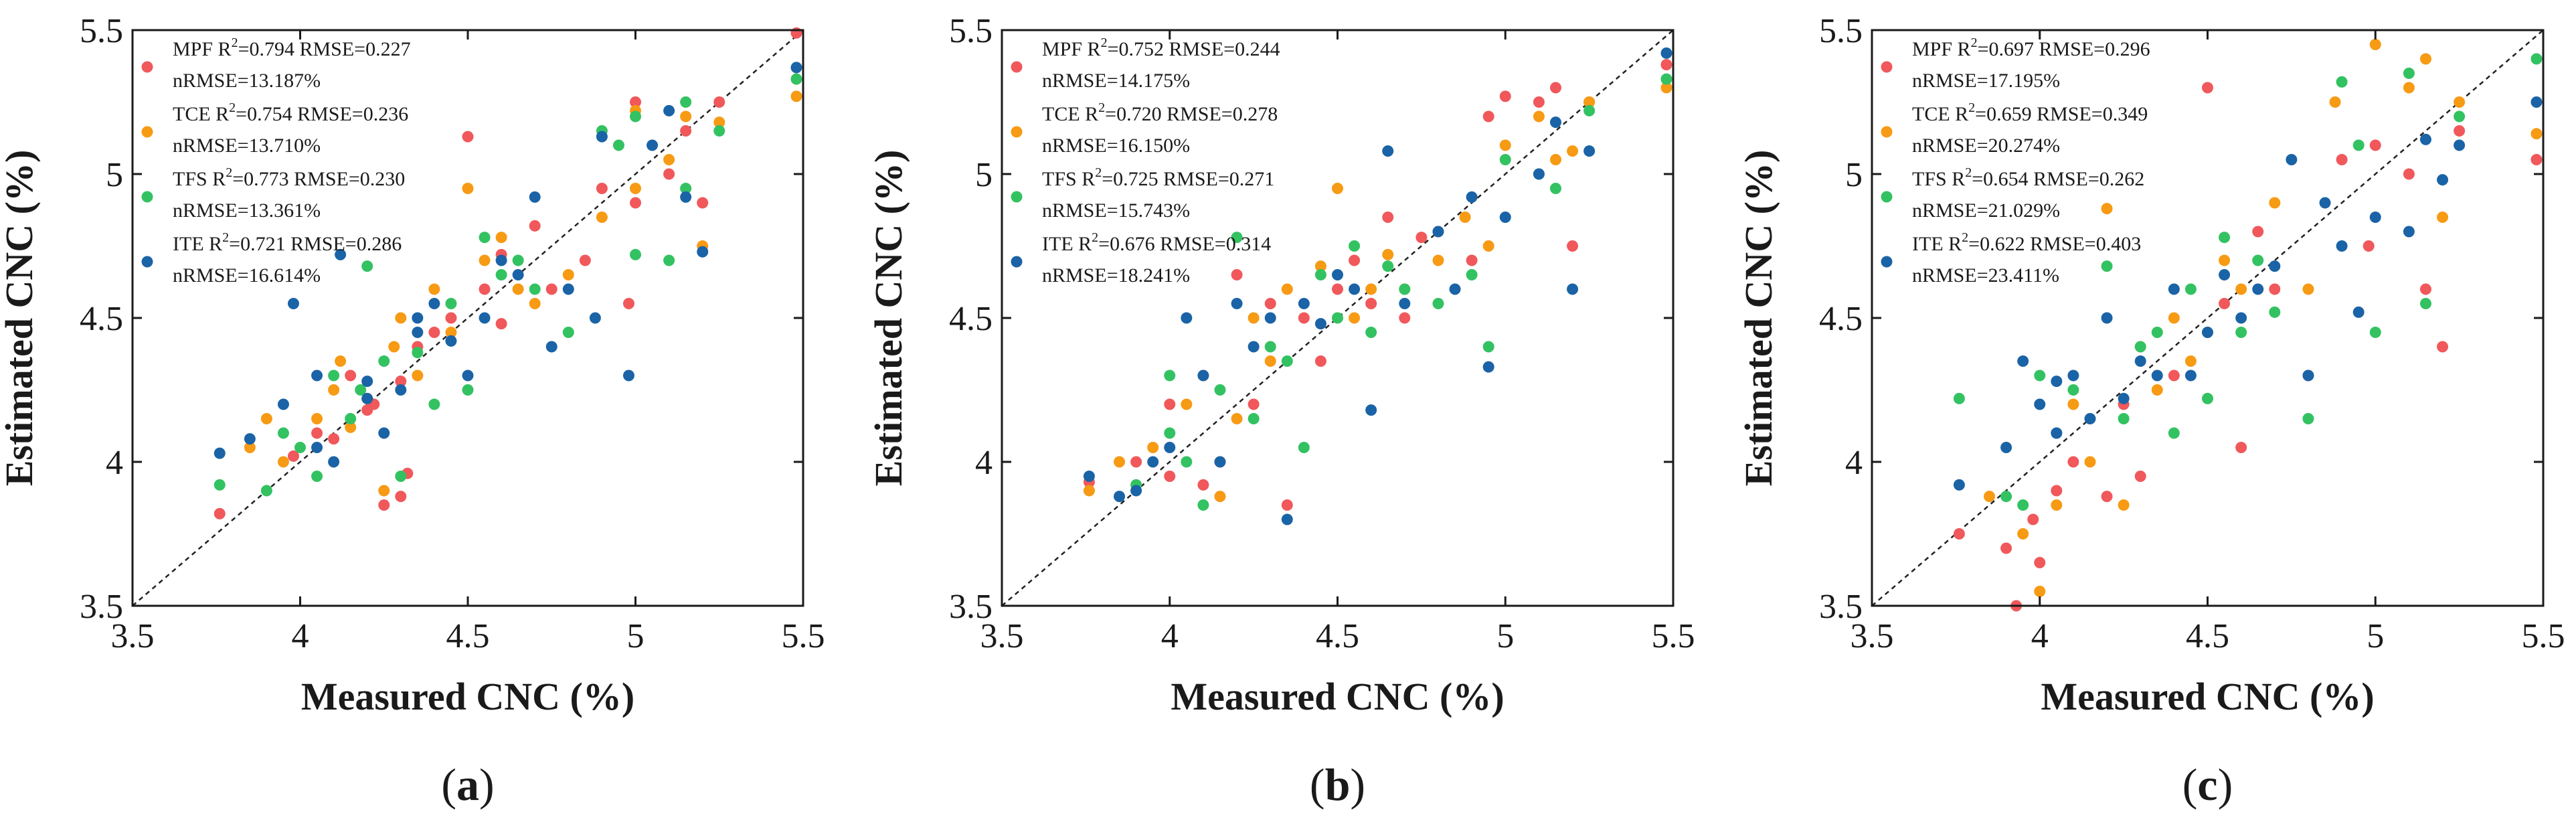 The height and width of the screenshot is (822, 2576). Describe the element at coordinates (2030, 112) in the screenshot. I see `legend-stats-tce: TCE R2=0.659 RMSE=0.349` at that location.